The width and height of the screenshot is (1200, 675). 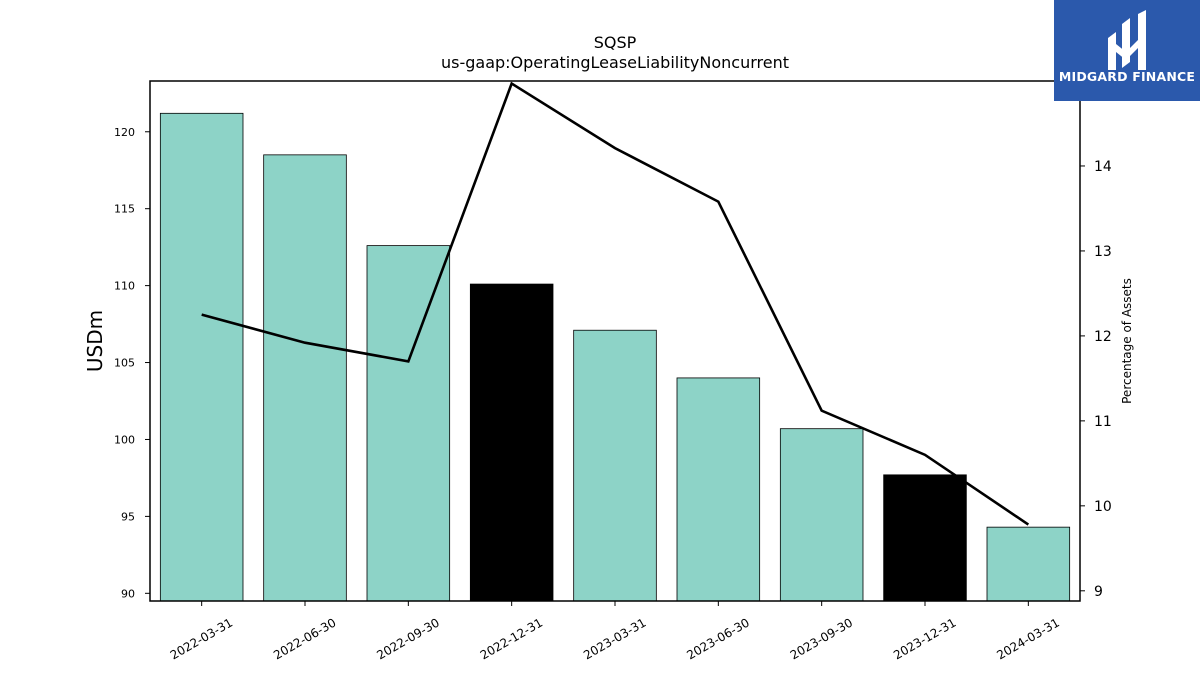 I want to click on x-tick-label: 2023-03-31, so click(x=614, y=638).